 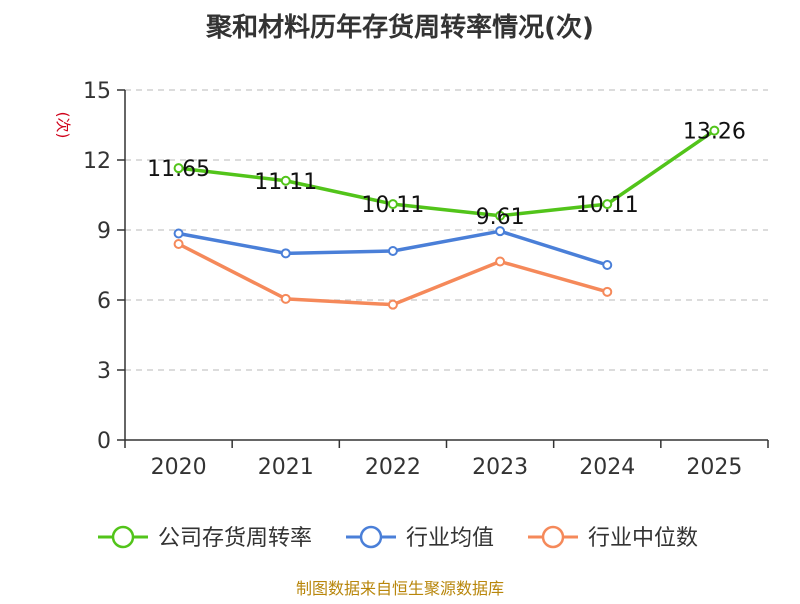 I want to click on x-tick-label: 2025, so click(x=714, y=467).